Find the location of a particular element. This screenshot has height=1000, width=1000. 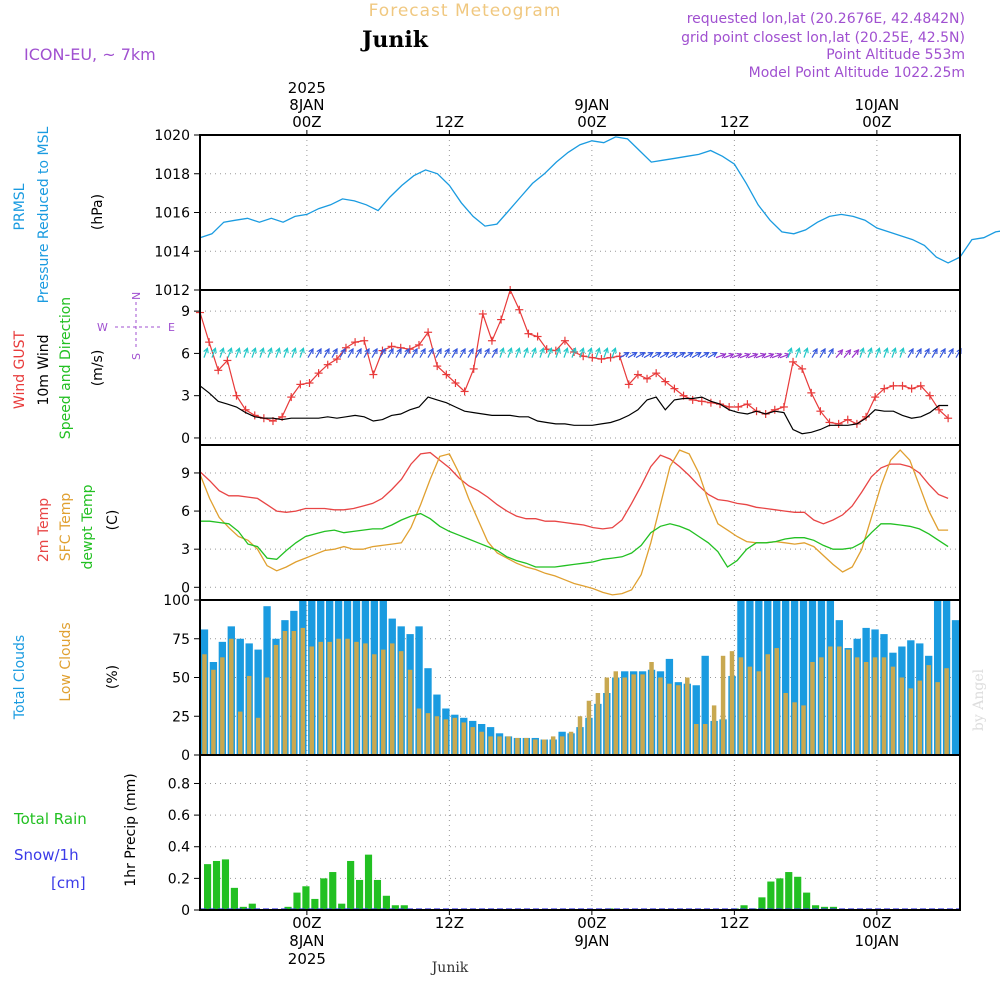

temp-unit-label: (C) is located at coordinates (113, 520).